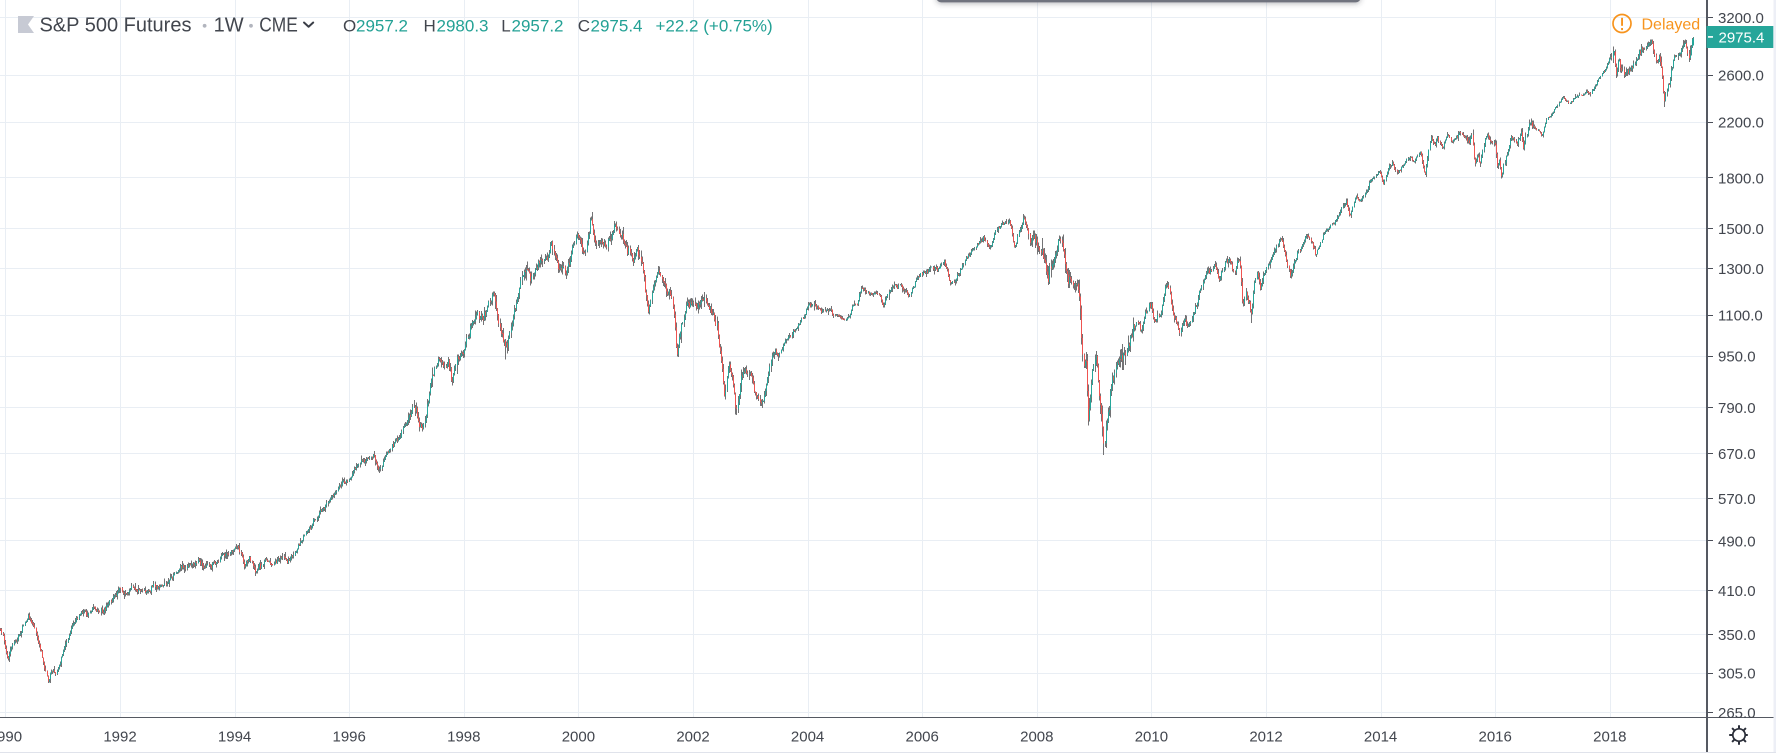 The height and width of the screenshot is (755, 1776). I want to click on svg-text: 305.0, so click(1737, 674).